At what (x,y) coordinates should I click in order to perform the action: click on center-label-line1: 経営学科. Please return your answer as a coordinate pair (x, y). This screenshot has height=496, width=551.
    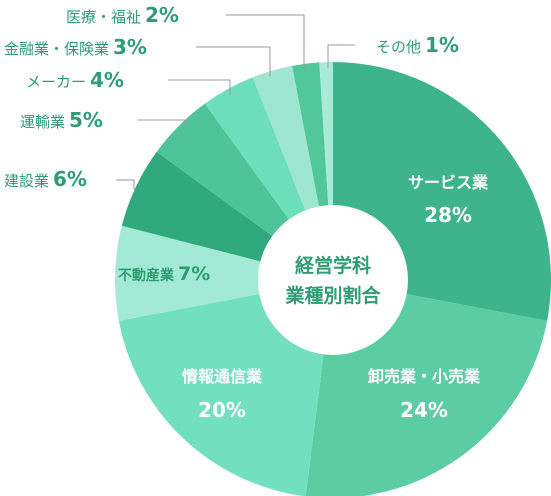
    Looking at the image, I should click on (333, 265).